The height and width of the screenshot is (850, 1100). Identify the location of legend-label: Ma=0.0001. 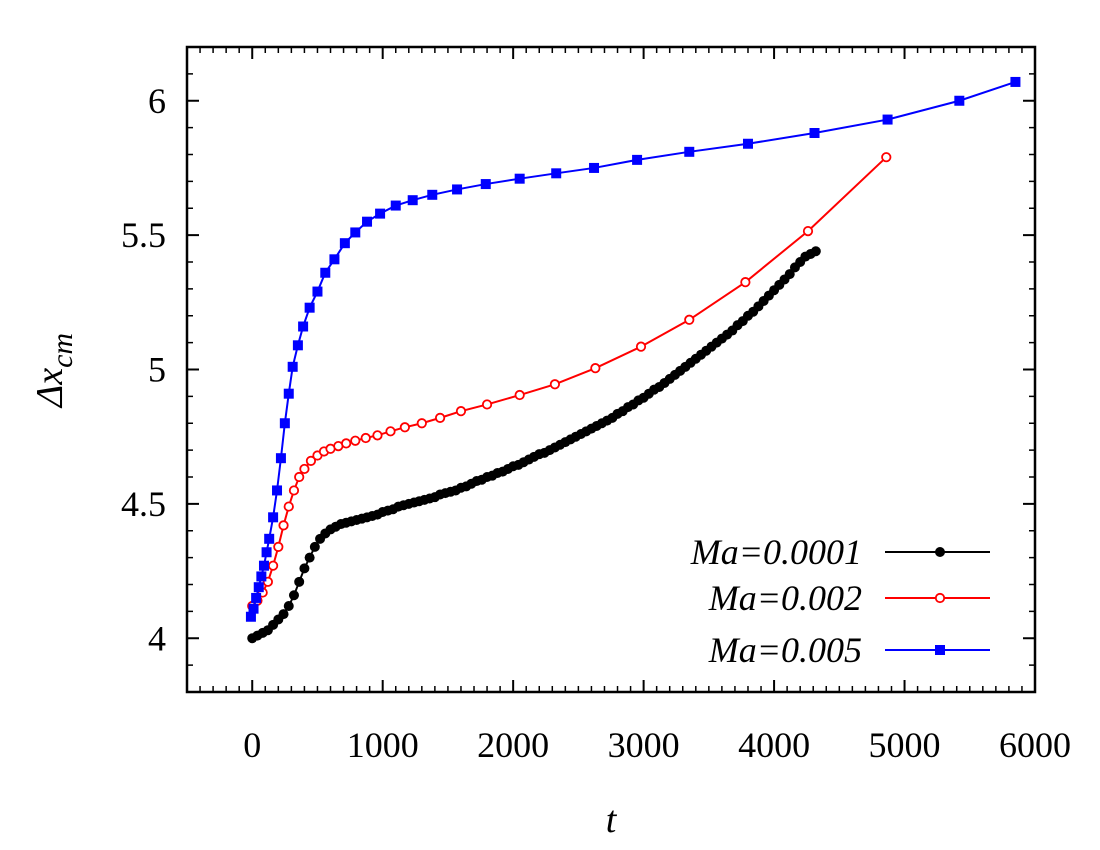
(776, 552).